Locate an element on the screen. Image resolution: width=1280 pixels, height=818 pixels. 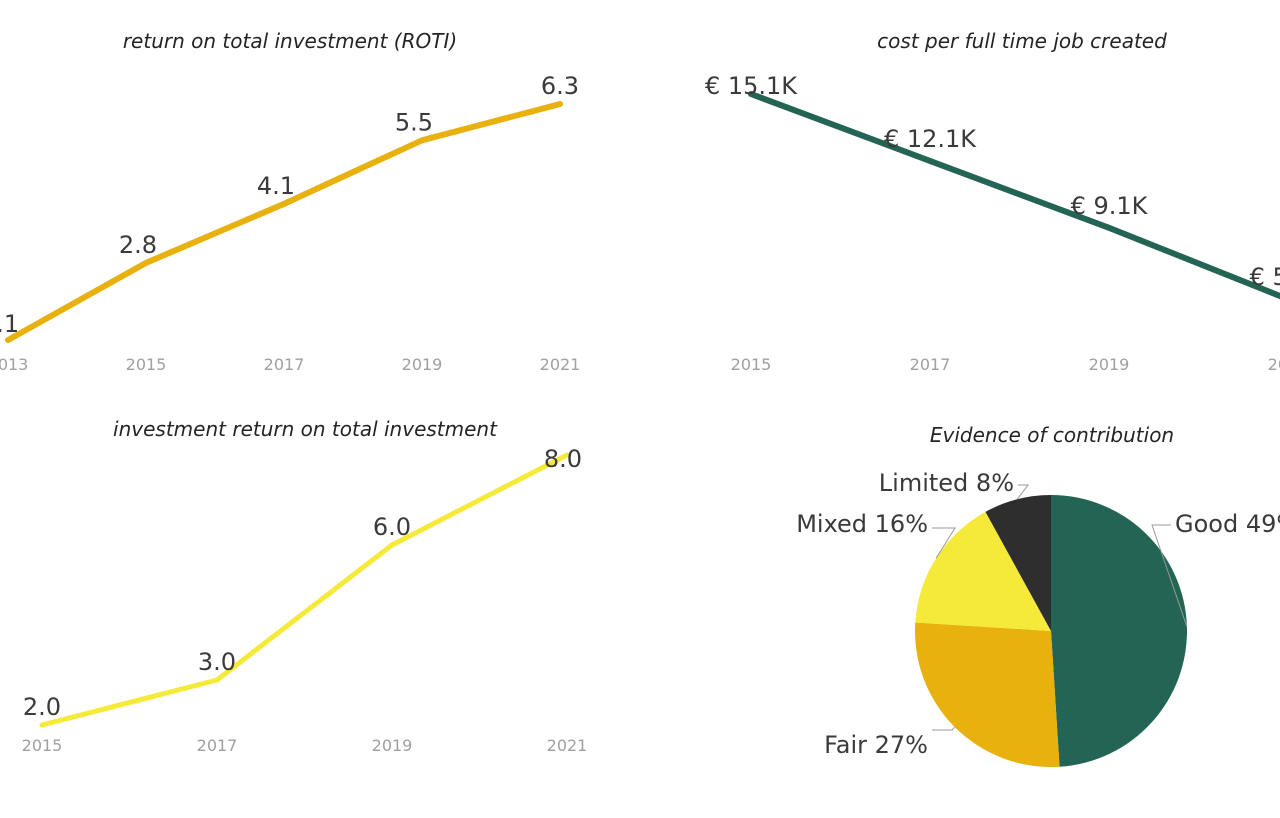
pie-label: Good 49% is located at coordinates (1227, 524).